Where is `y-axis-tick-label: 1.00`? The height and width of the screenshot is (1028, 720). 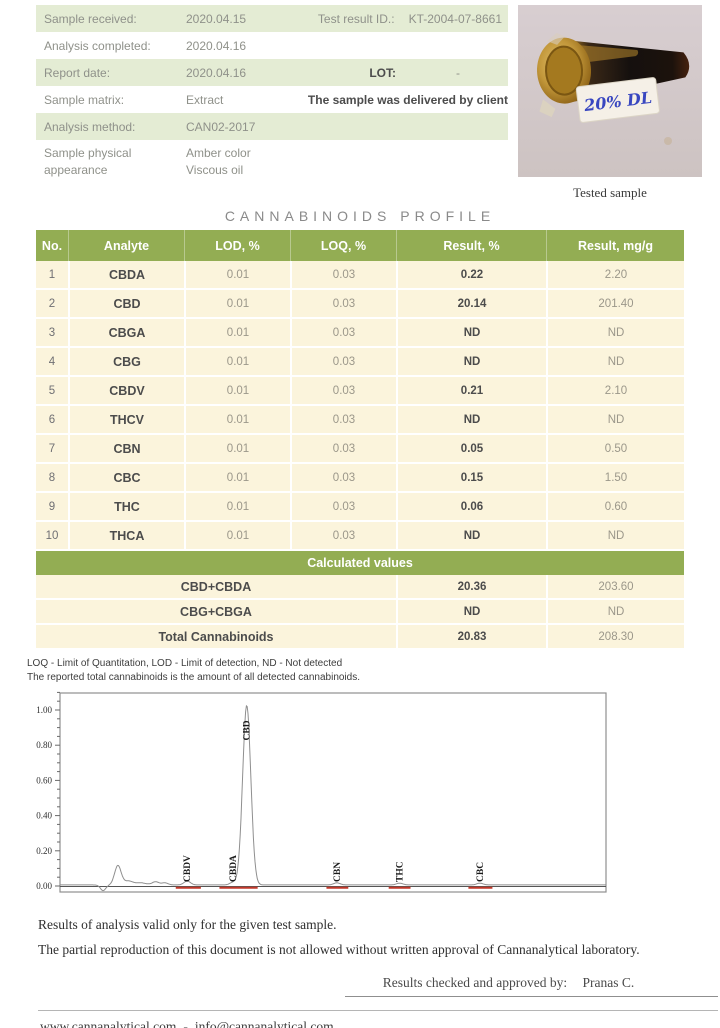
y-axis-tick-label: 1.00 is located at coordinates (44, 710).